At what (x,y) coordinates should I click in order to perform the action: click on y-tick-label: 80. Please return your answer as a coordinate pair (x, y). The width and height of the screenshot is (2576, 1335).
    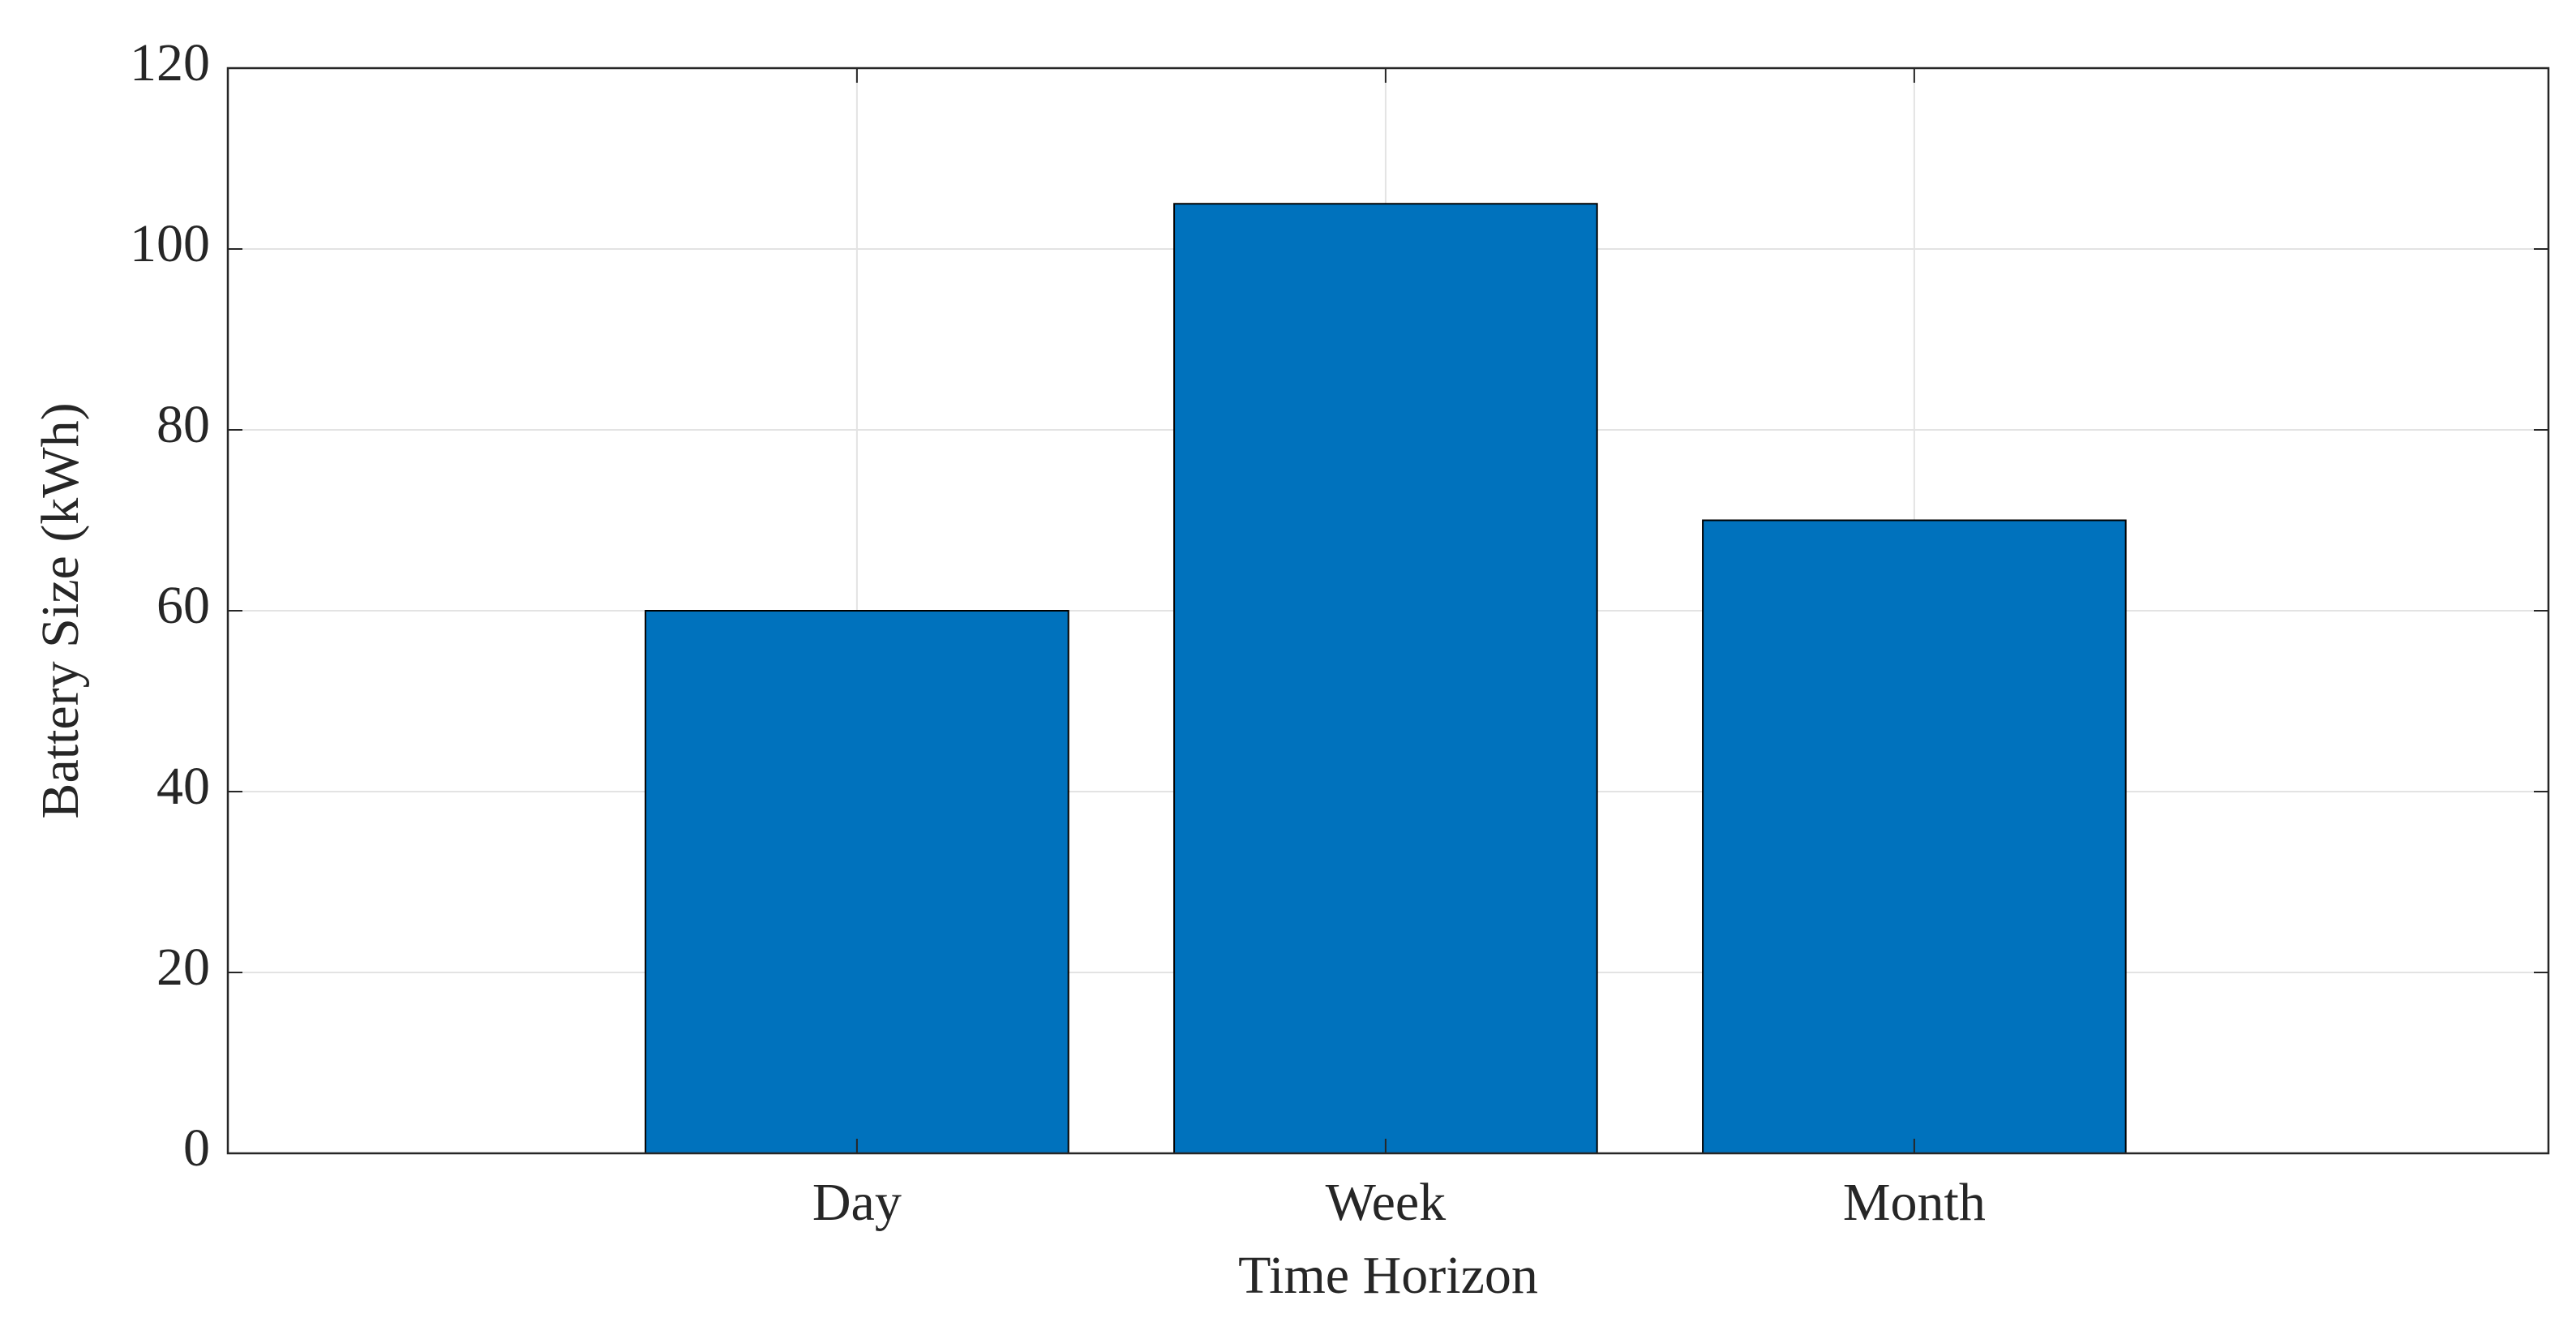
    Looking at the image, I should click on (183, 424).